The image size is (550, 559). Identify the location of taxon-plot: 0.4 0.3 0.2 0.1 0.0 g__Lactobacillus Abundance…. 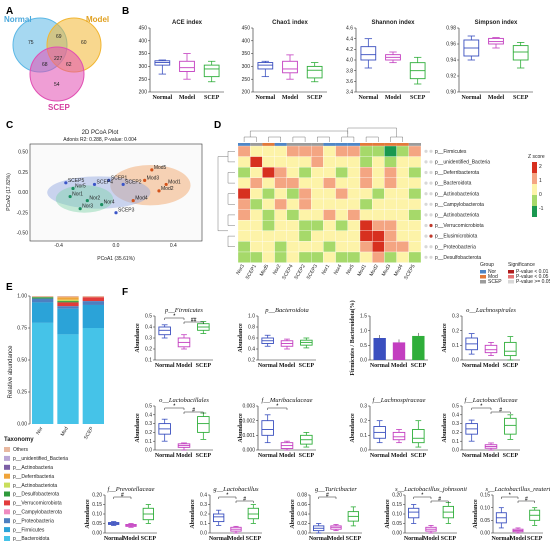
(226, 514).